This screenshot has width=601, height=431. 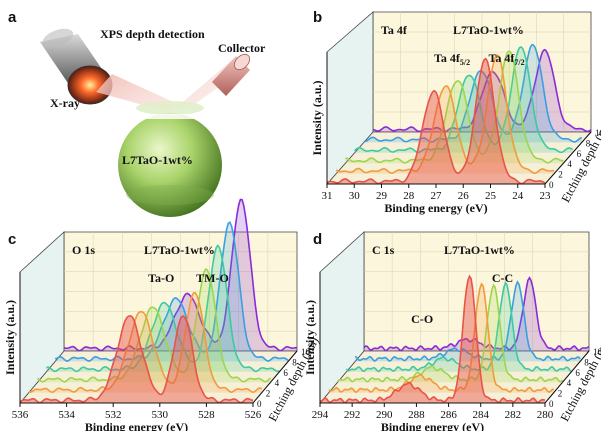 What do you see at coordinates (65, 103) in the screenshot?
I see `xray-label: X-ray` at bounding box center [65, 103].